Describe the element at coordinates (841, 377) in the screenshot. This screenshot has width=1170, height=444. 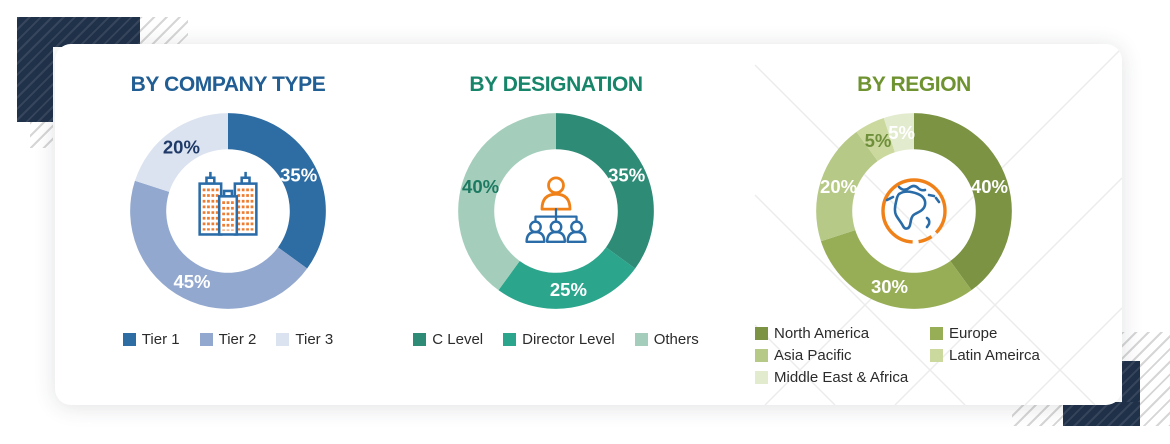
I see `legend-label: Middle East & Africa` at that location.